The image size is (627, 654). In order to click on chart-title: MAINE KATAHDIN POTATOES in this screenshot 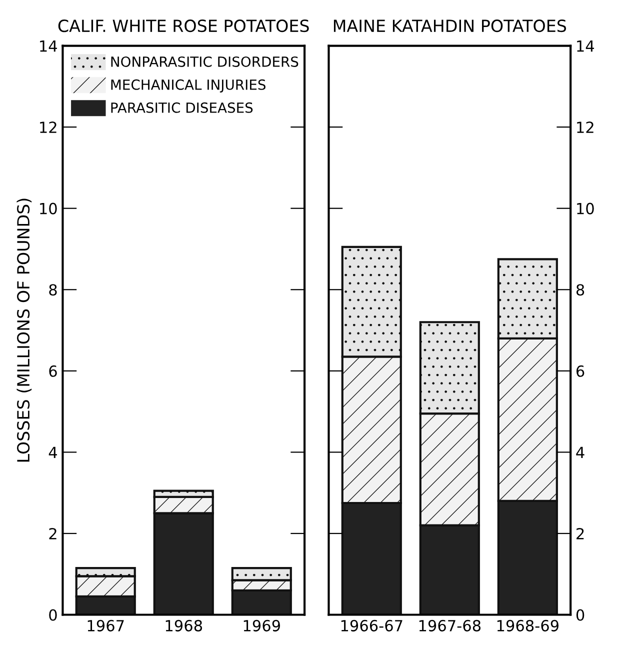, I will do `click(450, 26)`.